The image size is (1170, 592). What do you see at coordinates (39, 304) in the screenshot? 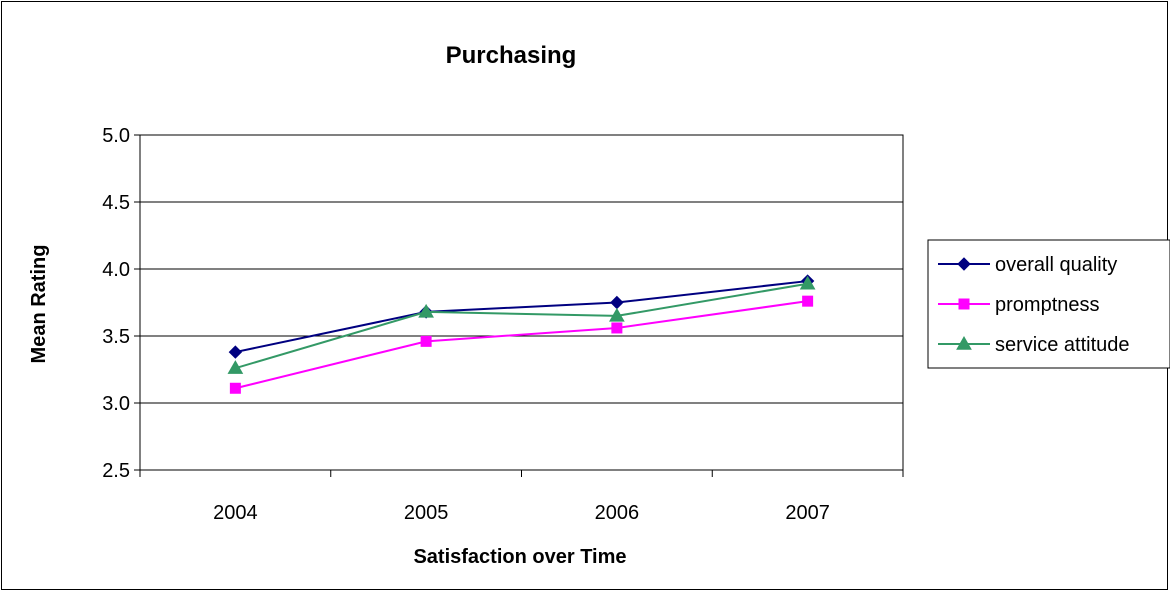
I see `y-axis-title: Mean Rating` at bounding box center [39, 304].